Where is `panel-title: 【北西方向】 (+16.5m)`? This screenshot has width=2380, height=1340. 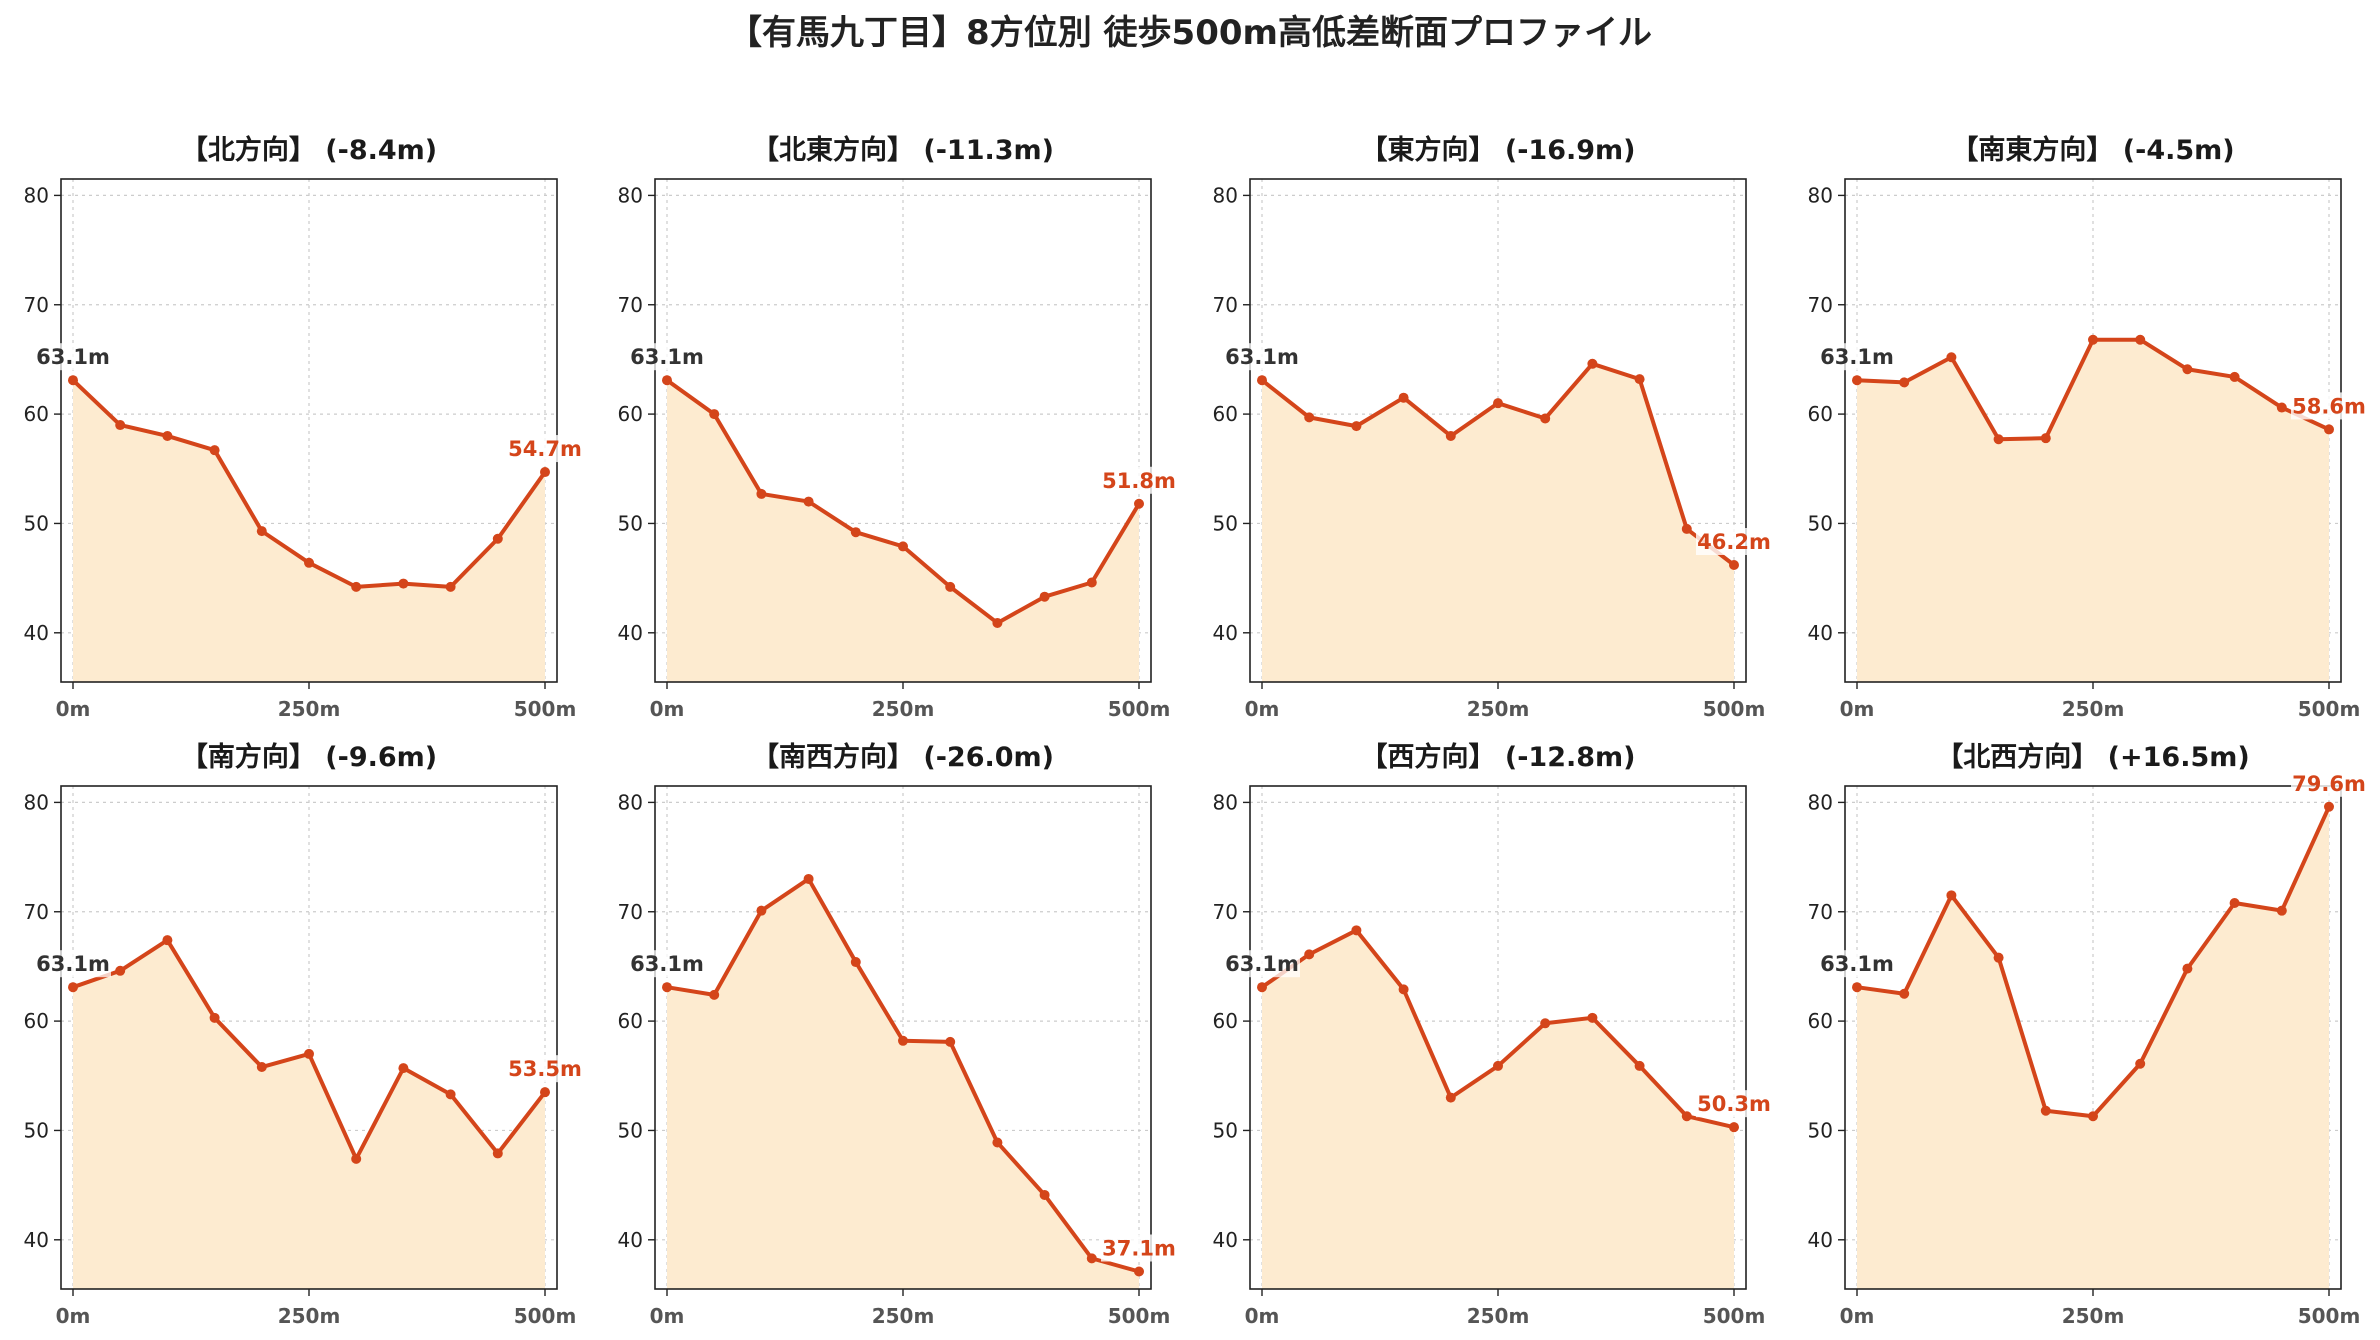
panel-title: 【北西方向】 (+16.5m) is located at coordinates (2092, 757).